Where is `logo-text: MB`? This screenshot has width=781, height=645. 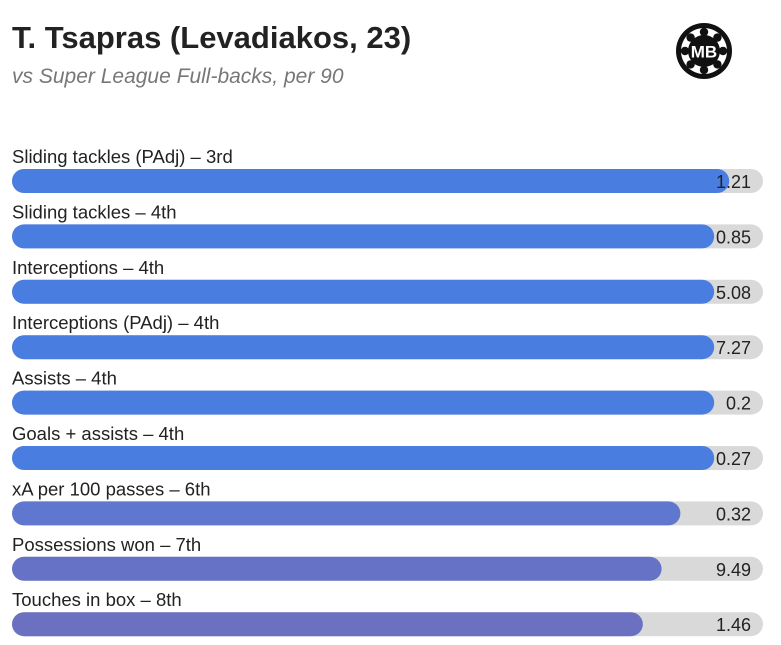 logo-text: MB is located at coordinates (704, 52).